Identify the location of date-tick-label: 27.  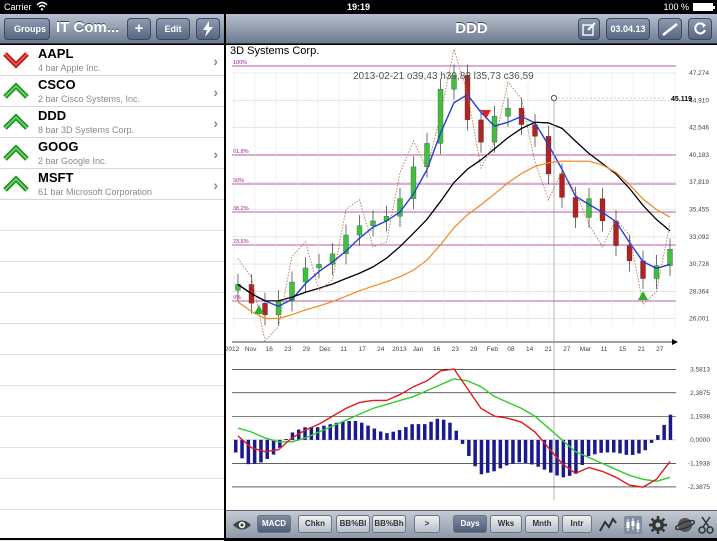
(567, 349).